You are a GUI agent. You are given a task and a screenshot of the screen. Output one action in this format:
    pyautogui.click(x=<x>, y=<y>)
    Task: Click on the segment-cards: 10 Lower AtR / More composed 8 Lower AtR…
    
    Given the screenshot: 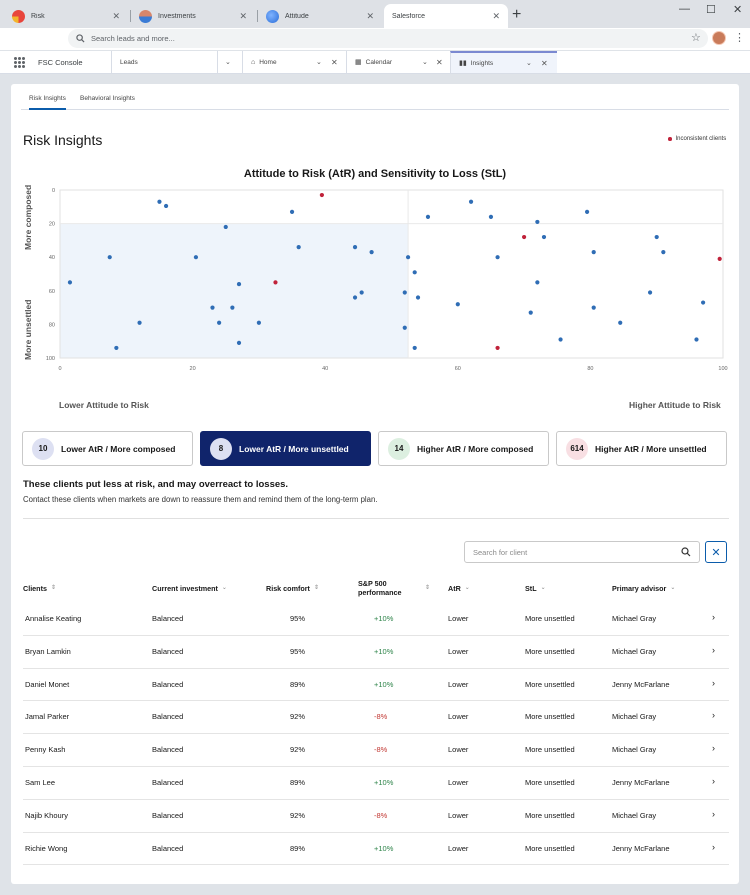 What is the action you would take?
    pyautogui.click(x=375, y=449)
    